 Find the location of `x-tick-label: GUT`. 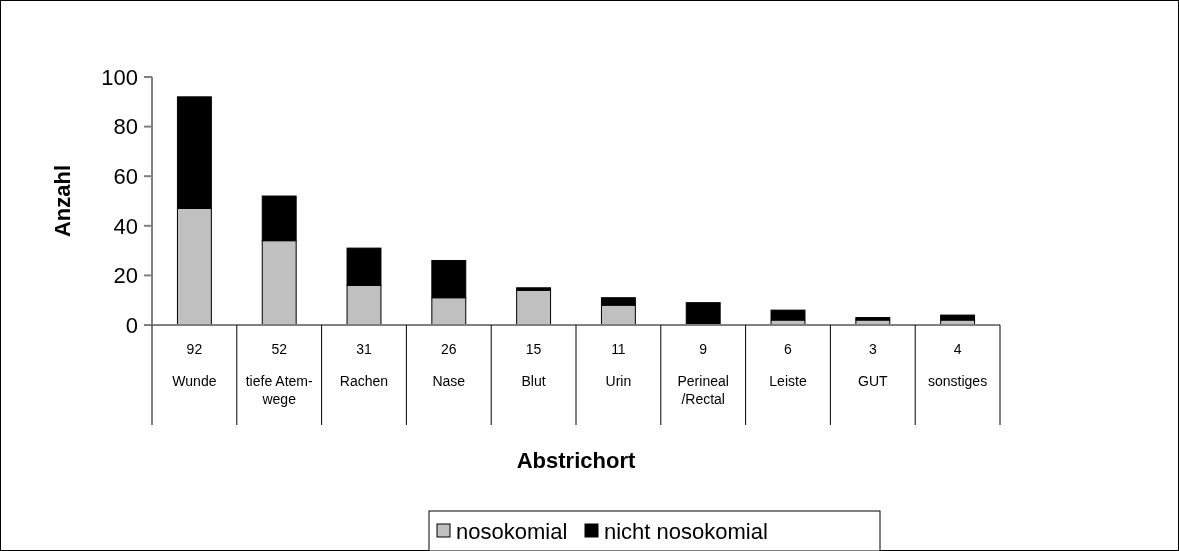

x-tick-label: GUT is located at coordinates (873, 381).